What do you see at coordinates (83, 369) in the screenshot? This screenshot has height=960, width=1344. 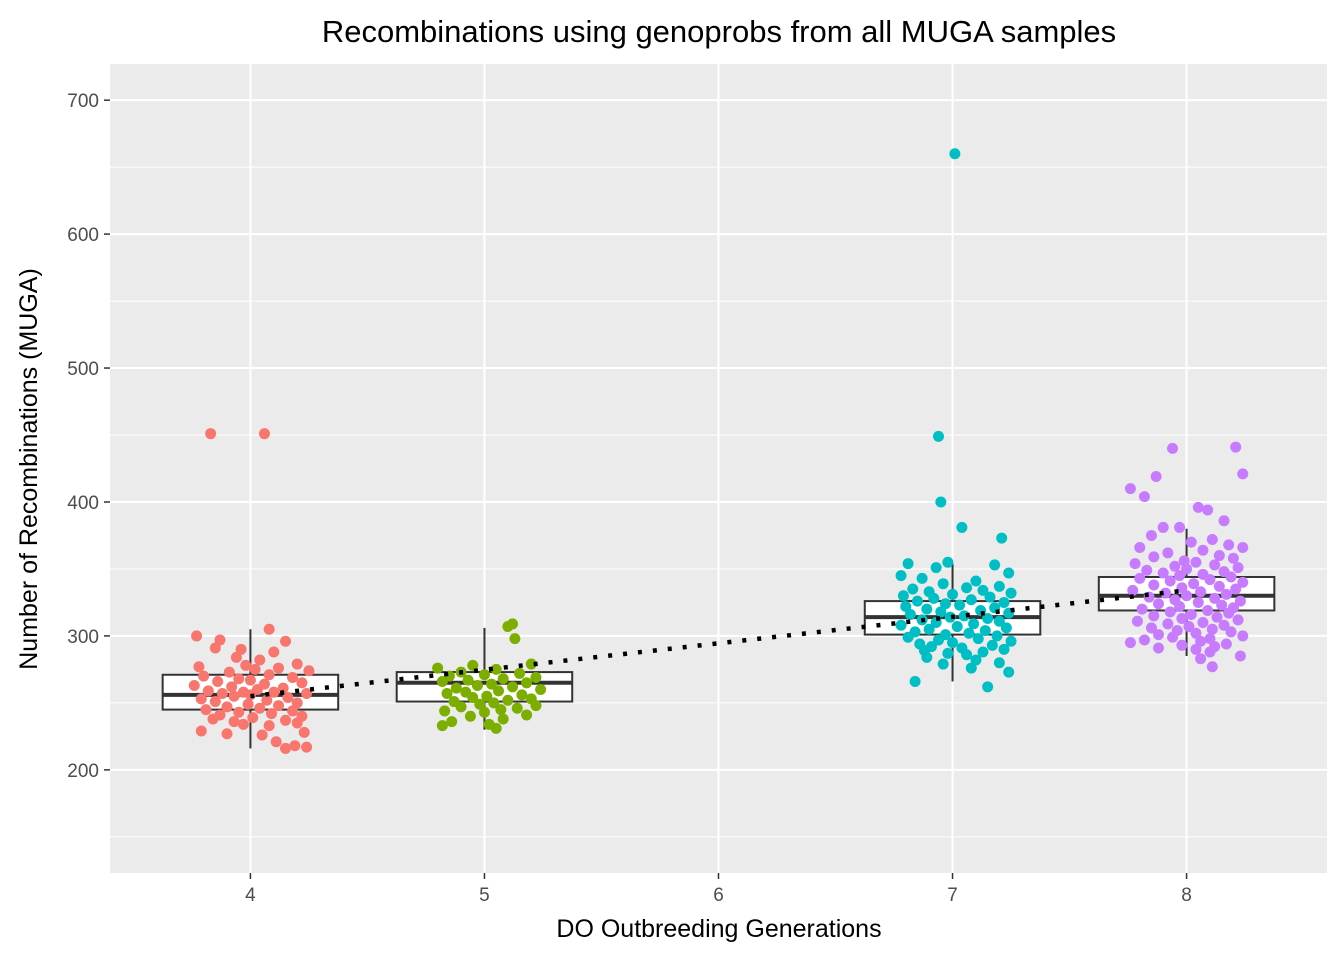 I see `y-tick-label: 500` at bounding box center [83, 369].